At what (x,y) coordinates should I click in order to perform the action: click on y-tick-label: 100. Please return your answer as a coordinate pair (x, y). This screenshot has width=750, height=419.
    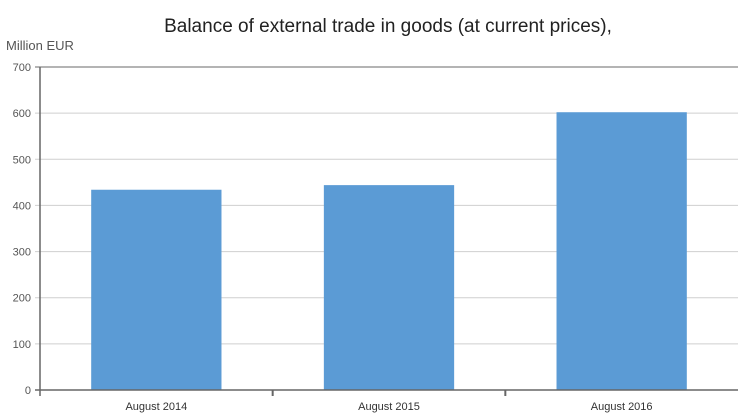
    Looking at the image, I should click on (22, 345).